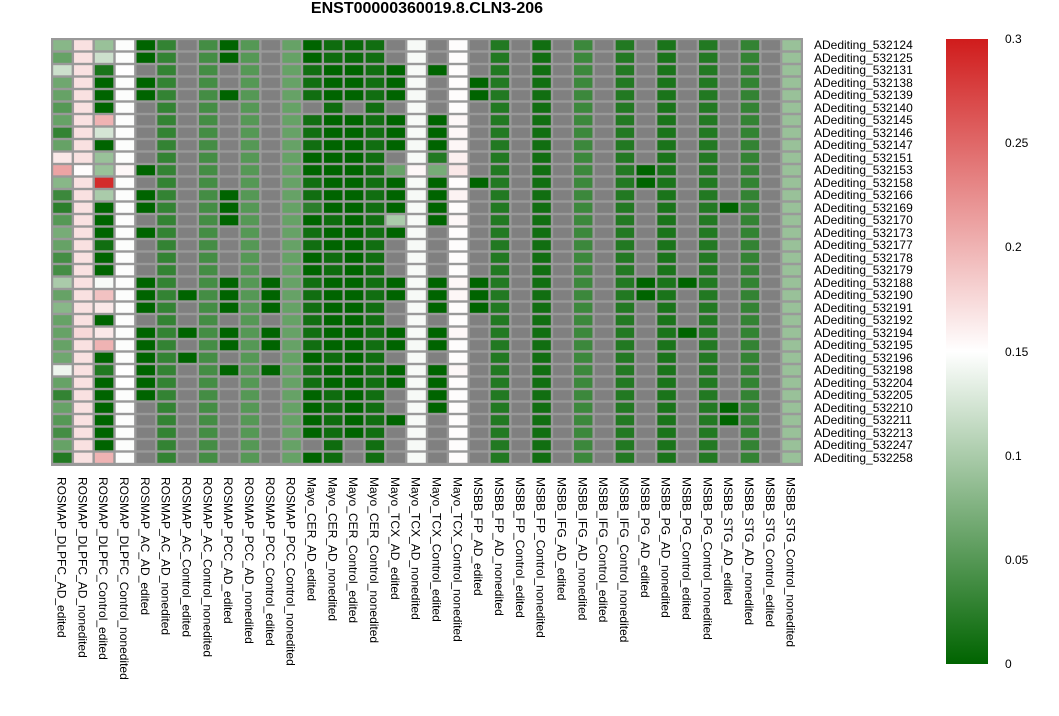 Image resolution: width=1059 pixels, height=716 pixels. What do you see at coordinates (863, 270) in the screenshot?
I see `row-label: ADediting_532179` at bounding box center [863, 270].